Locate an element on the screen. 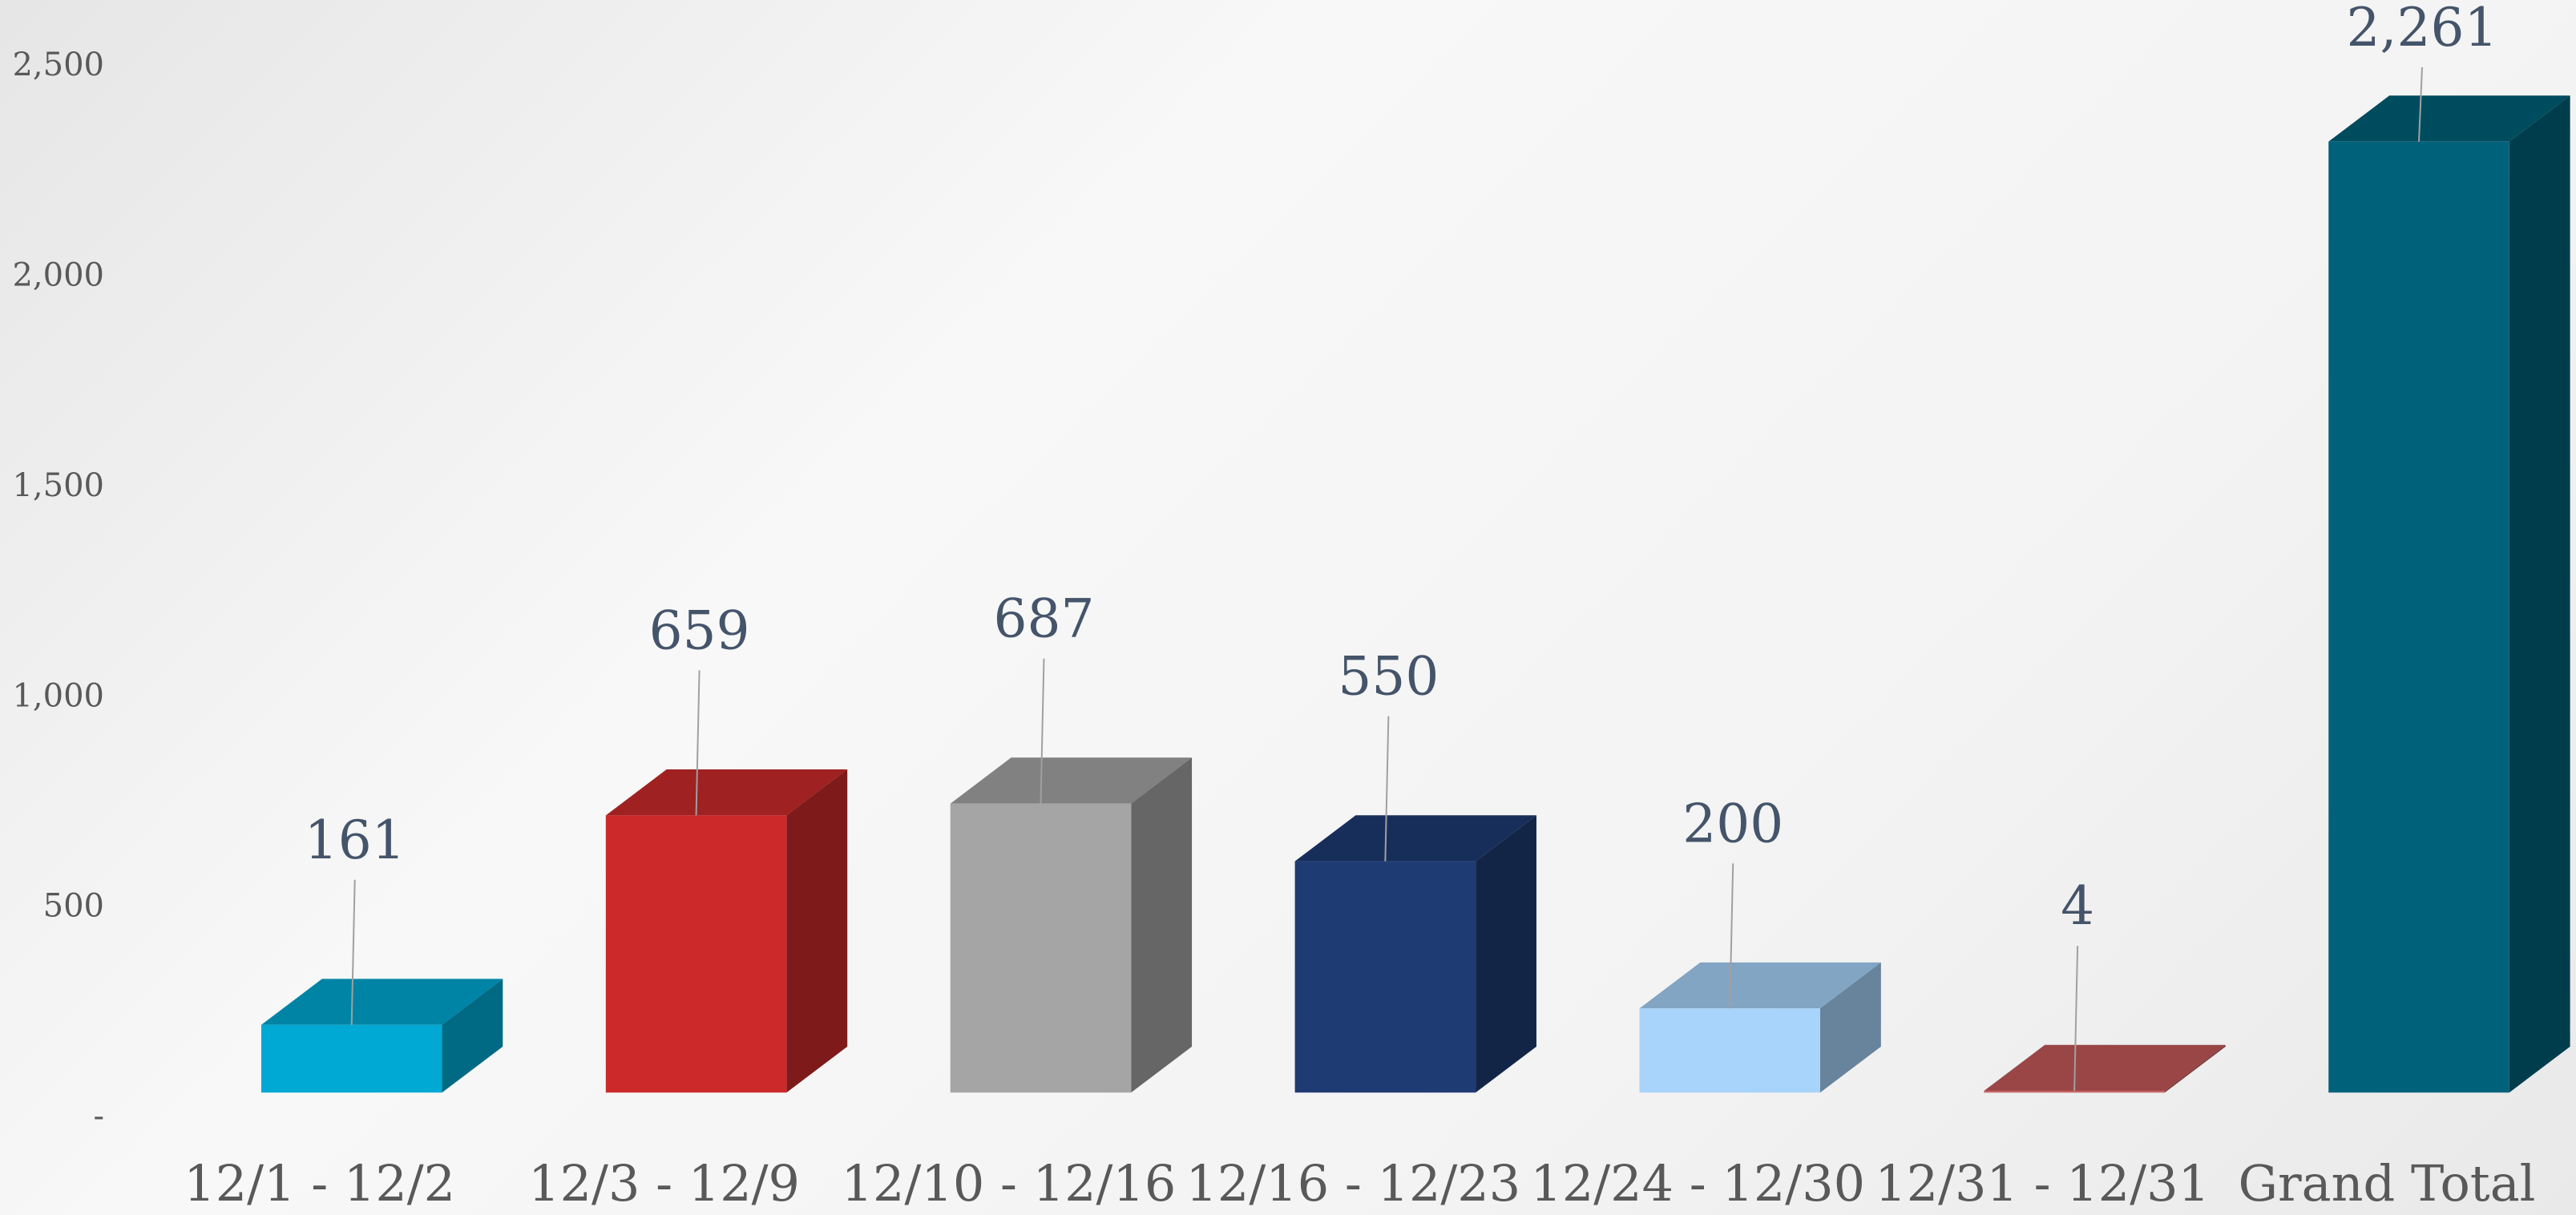  data-label: 200 is located at coordinates (1733, 823).